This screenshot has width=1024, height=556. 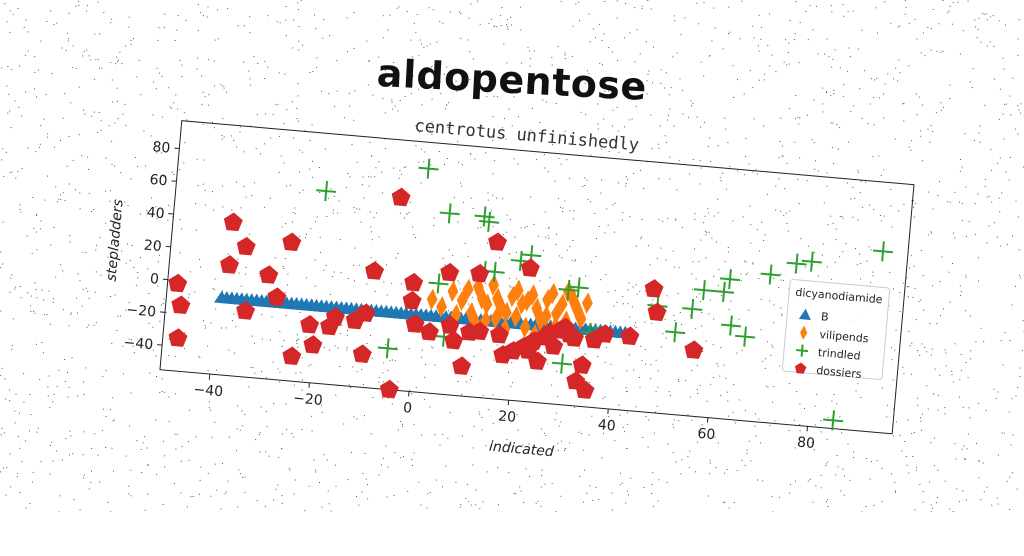 I want to click on y-tick-label: −40, so click(x=138, y=344).